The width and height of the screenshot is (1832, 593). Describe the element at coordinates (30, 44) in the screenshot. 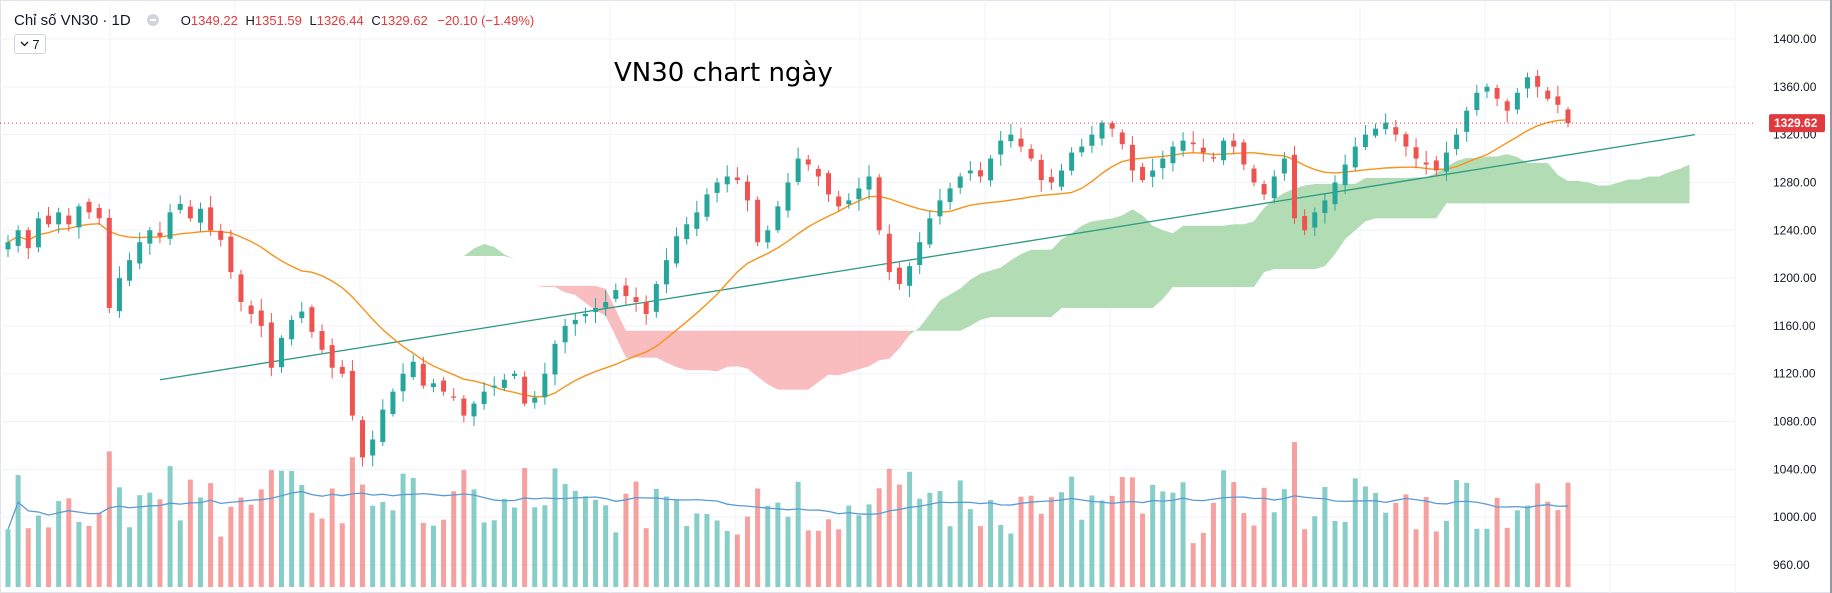

I see `indicators-toggle-button: 7` at that location.